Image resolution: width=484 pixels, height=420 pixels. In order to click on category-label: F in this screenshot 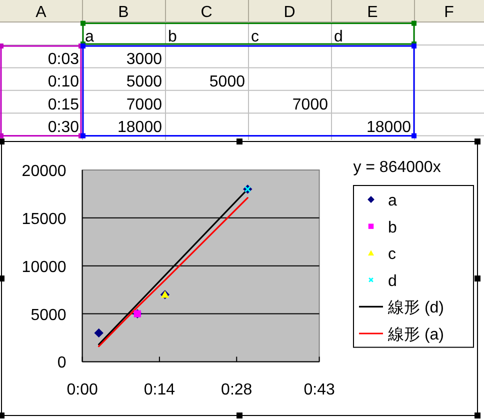, I will do `click(449, 12)`.